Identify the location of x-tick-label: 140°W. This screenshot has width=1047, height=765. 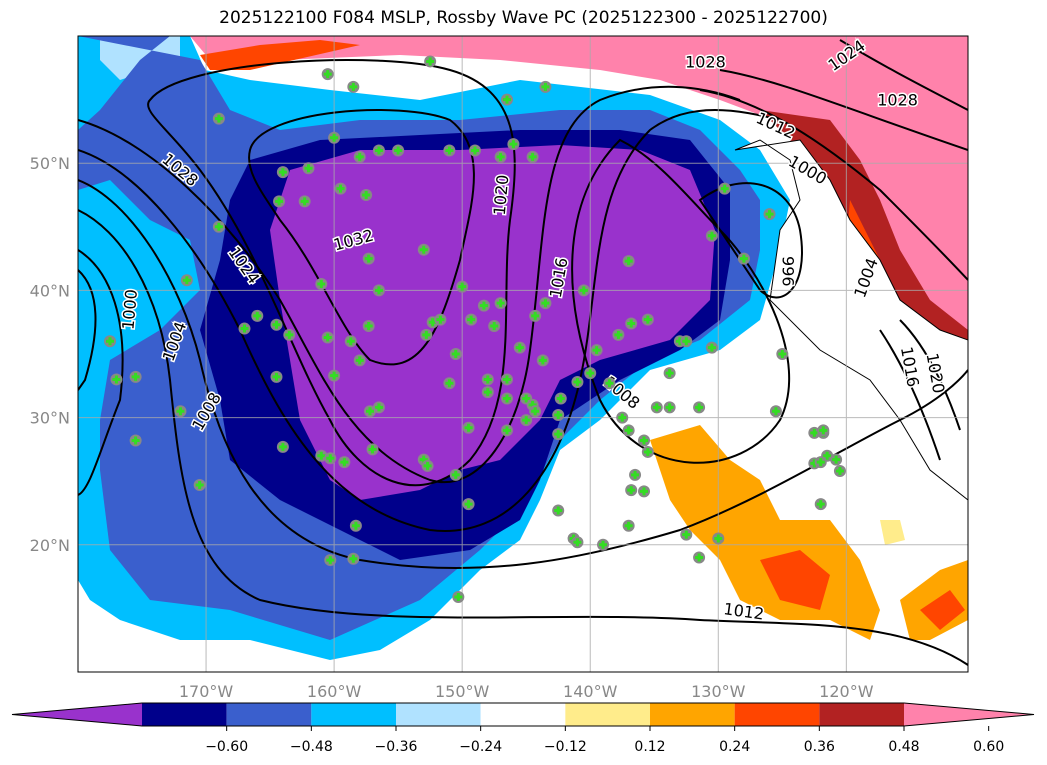
(590, 691).